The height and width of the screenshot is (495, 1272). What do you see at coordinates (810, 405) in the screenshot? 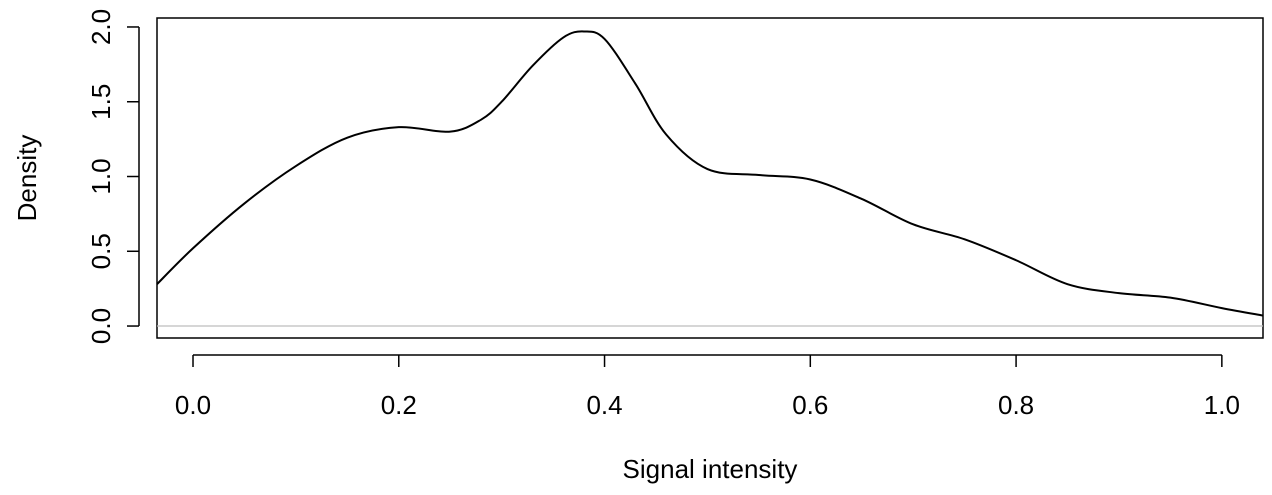
I see `x-tick-label: 0.6` at bounding box center [810, 405].